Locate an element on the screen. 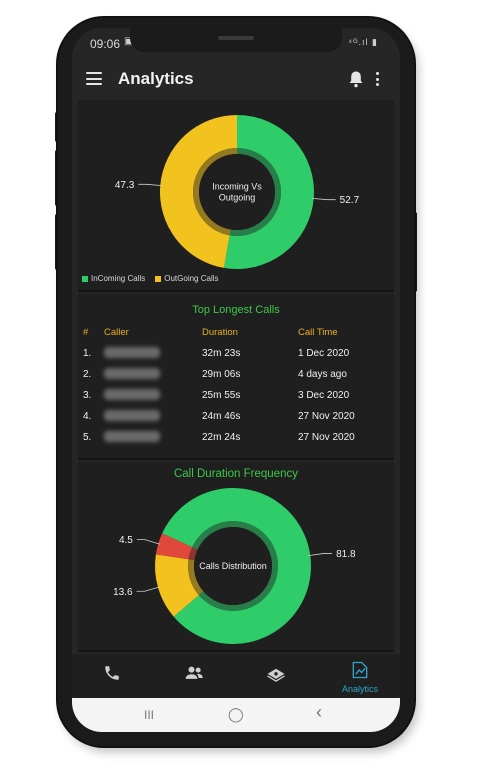  bixby-button is located at coordinates (57, 242).